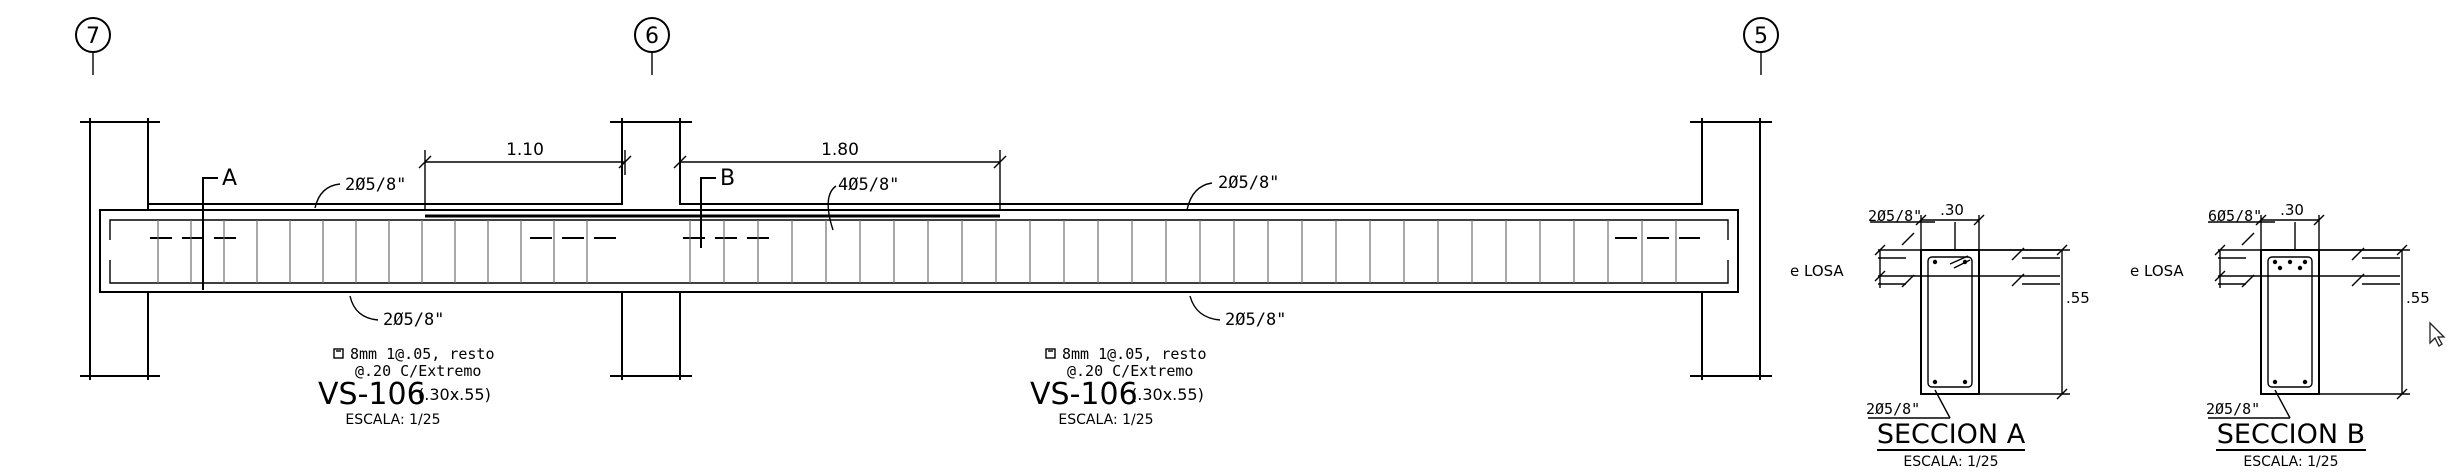 This screenshot has width=2447, height=472. What do you see at coordinates (717, 207) in the screenshot?
I see `section-cut-b: B` at bounding box center [717, 207].